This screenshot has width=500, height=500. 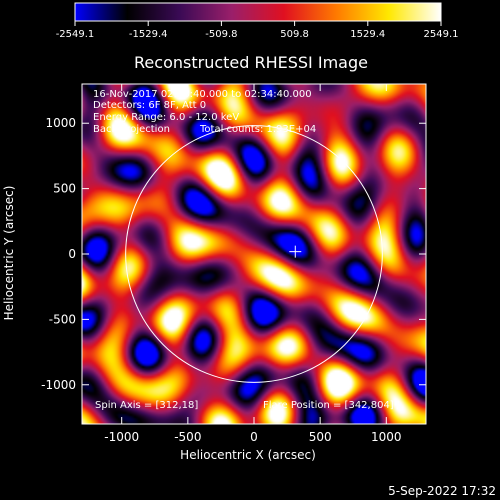 I want to click on x-tick-label: -500, so click(x=187, y=437).